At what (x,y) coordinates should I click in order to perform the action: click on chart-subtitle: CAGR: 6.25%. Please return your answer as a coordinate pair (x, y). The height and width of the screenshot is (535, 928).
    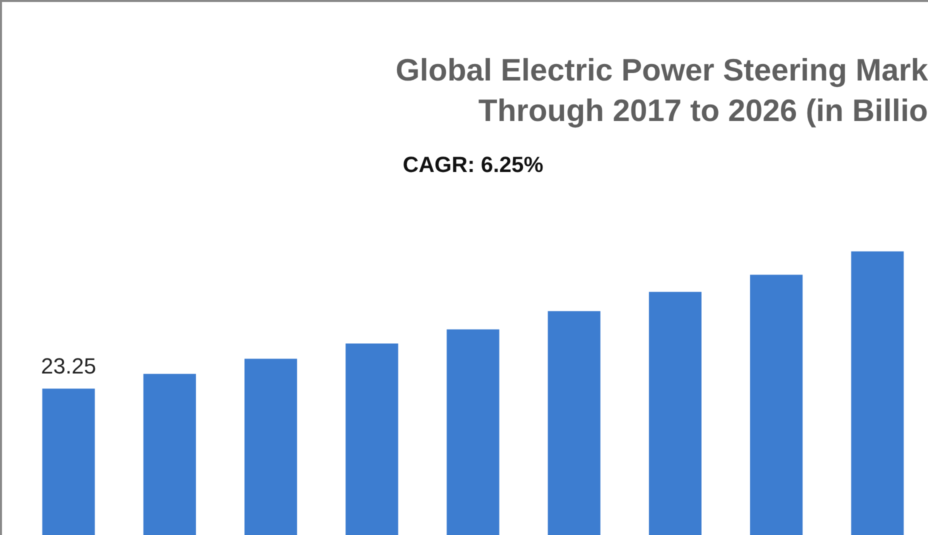
    Looking at the image, I should click on (473, 164).